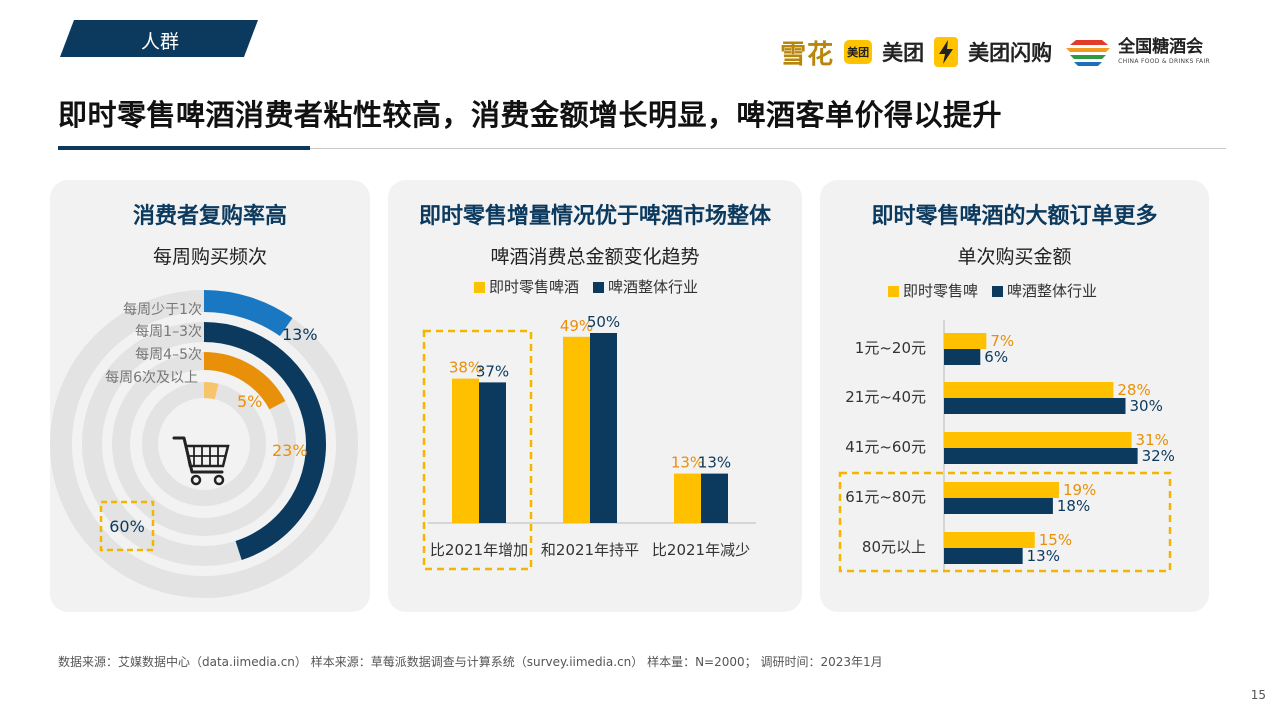 This screenshot has width=1280, height=720. What do you see at coordinates (1258, 695) in the screenshot?
I see `page-number: 15` at bounding box center [1258, 695].